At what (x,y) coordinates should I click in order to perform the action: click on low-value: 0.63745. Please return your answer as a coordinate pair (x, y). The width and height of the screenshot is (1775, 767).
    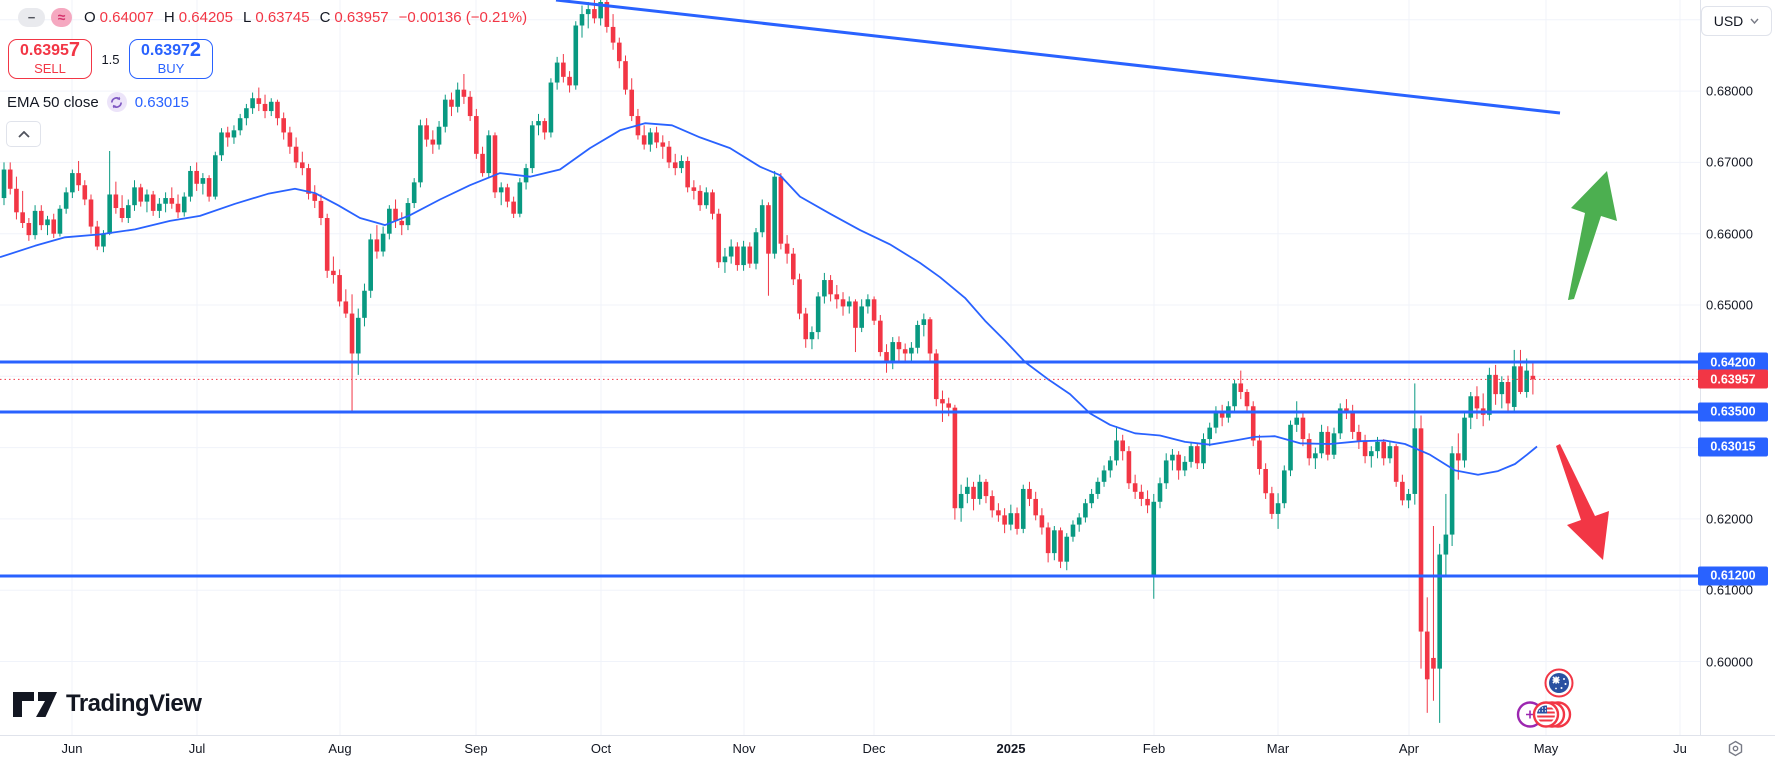
    Looking at the image, I should click on (282, 17).